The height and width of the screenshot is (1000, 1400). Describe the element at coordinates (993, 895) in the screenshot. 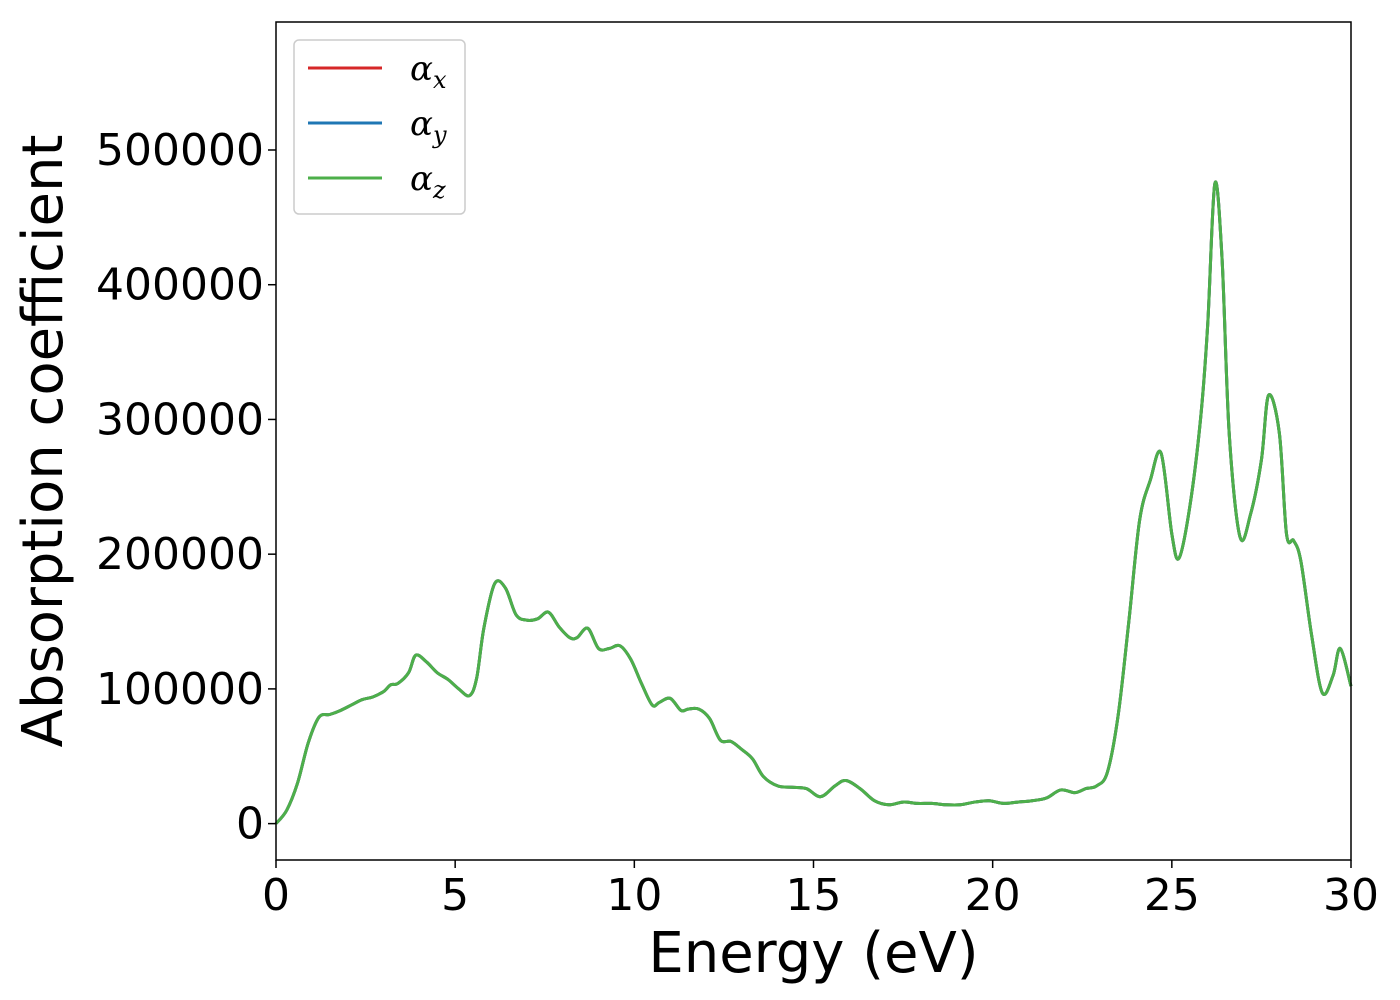

I see `x-tick-label: 20` at that location.